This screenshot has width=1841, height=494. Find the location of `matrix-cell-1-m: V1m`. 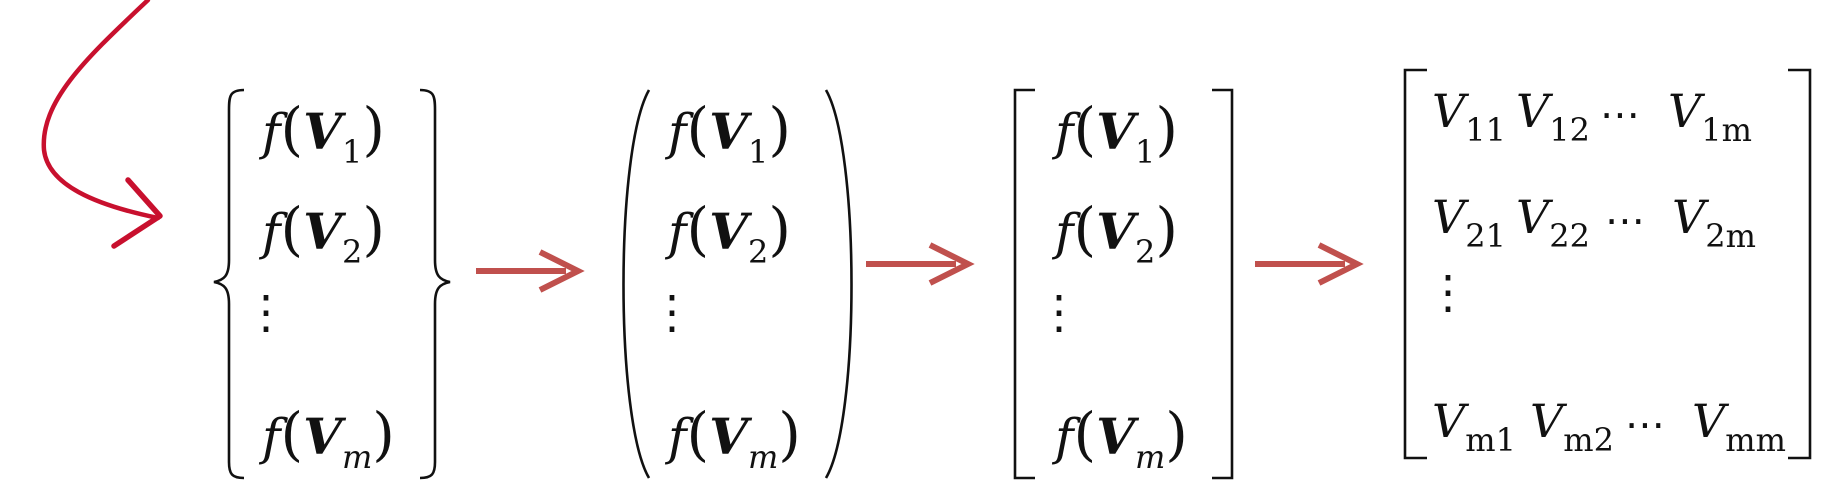

matrix-cell-1-m: V1m is located at coordinates (1710, 116).